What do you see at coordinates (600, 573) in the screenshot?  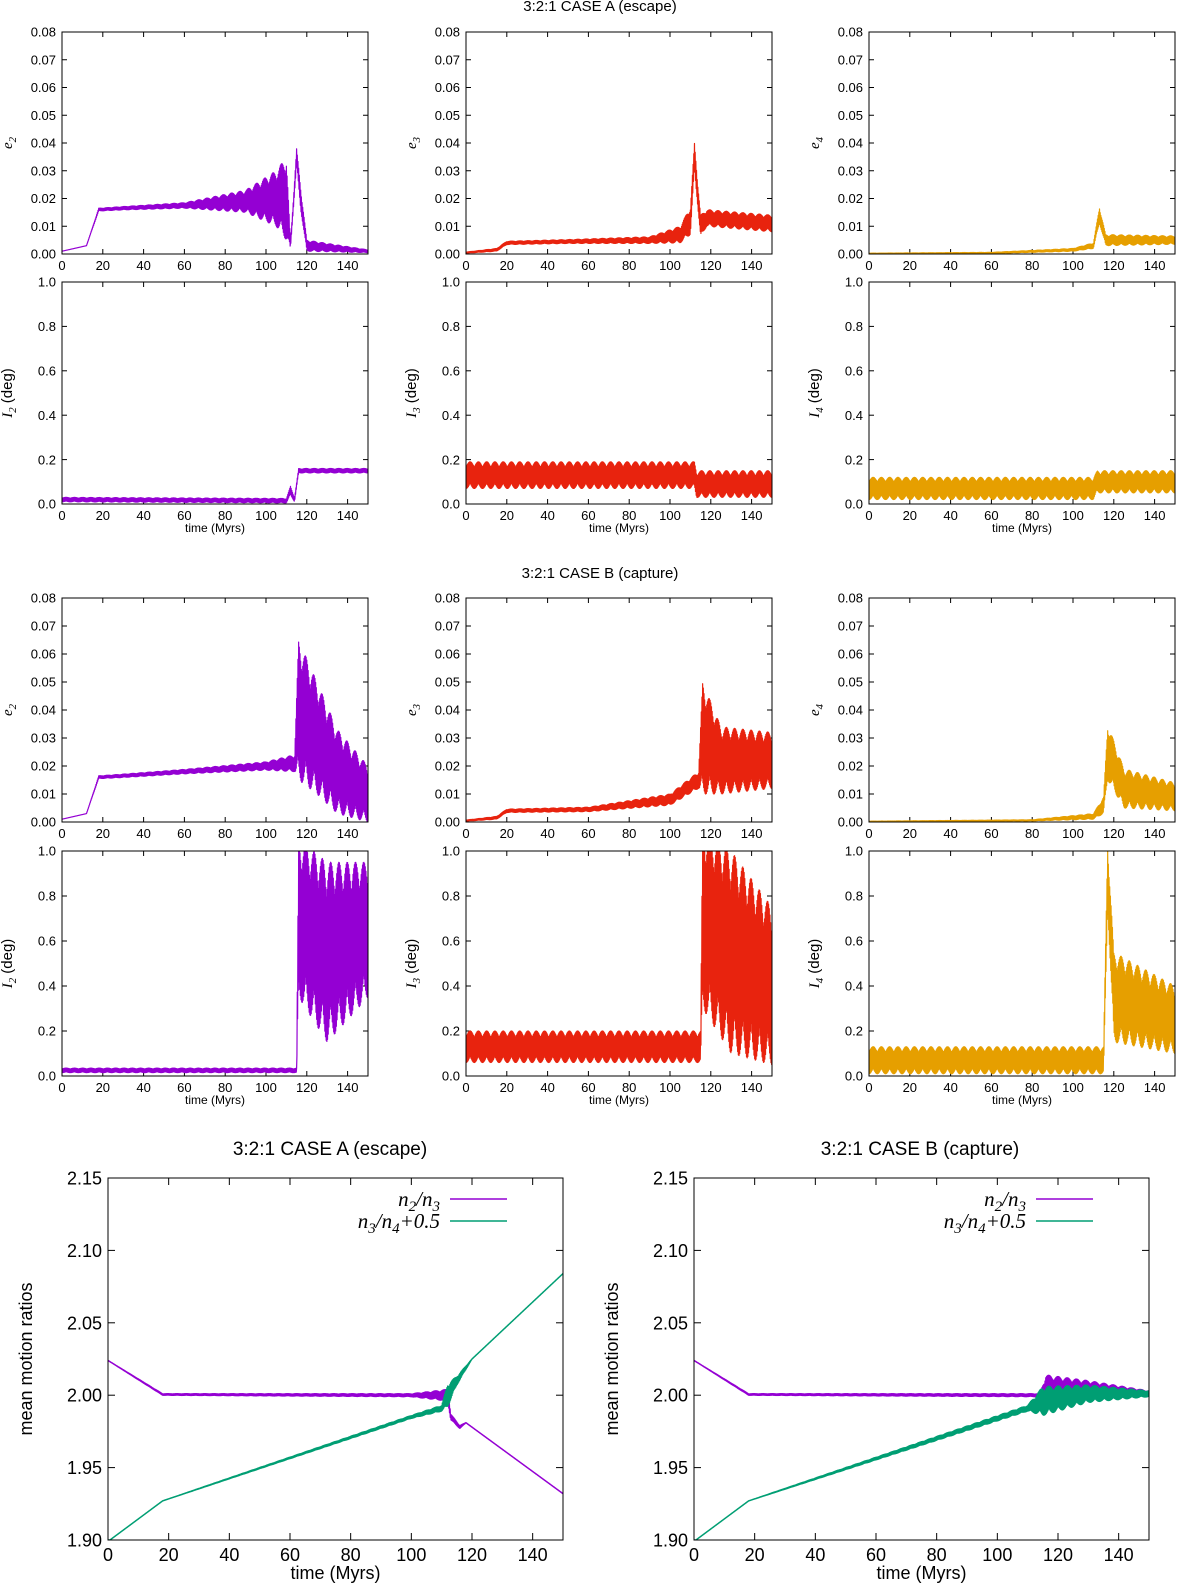 I see `case-b-section-title: 3:2:1 CASE B (capture)` at bounding box center [600, 573].